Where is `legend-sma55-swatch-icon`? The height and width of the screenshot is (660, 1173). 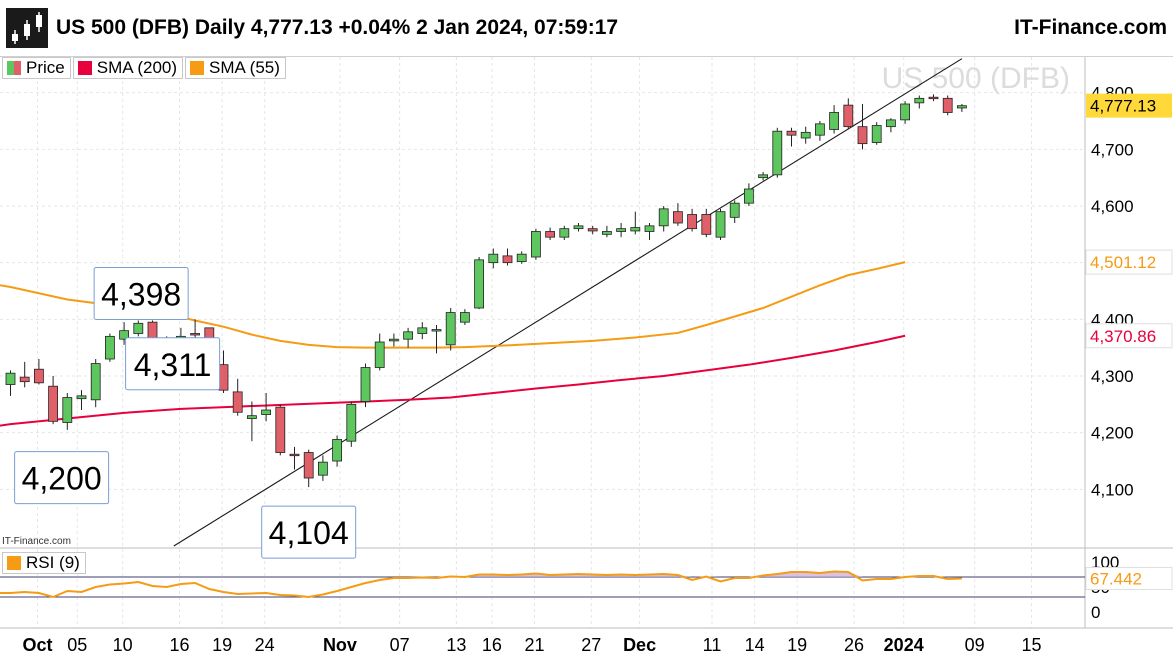 legend-sma55-swatch-icon is located at coordinates (197, 68).